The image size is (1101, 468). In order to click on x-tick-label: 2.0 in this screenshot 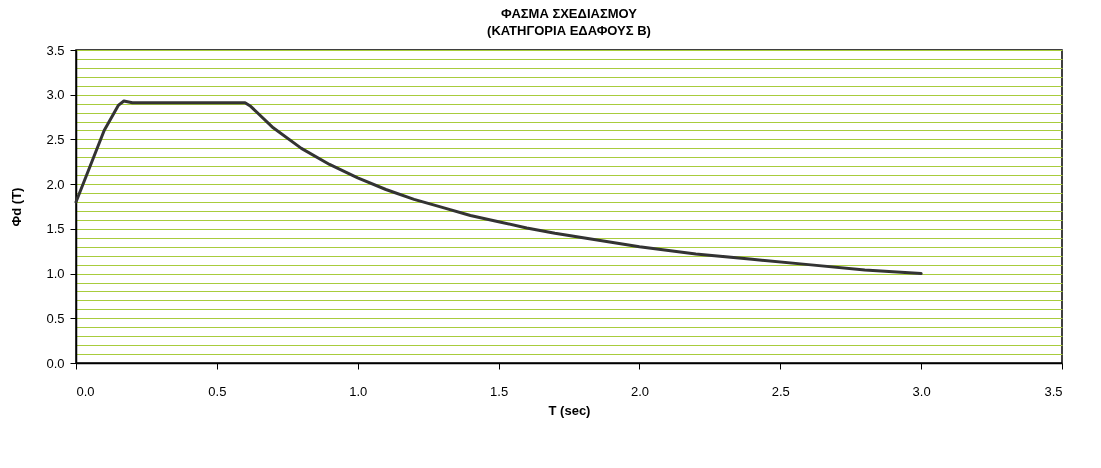, I will do `click(639, 391)`.